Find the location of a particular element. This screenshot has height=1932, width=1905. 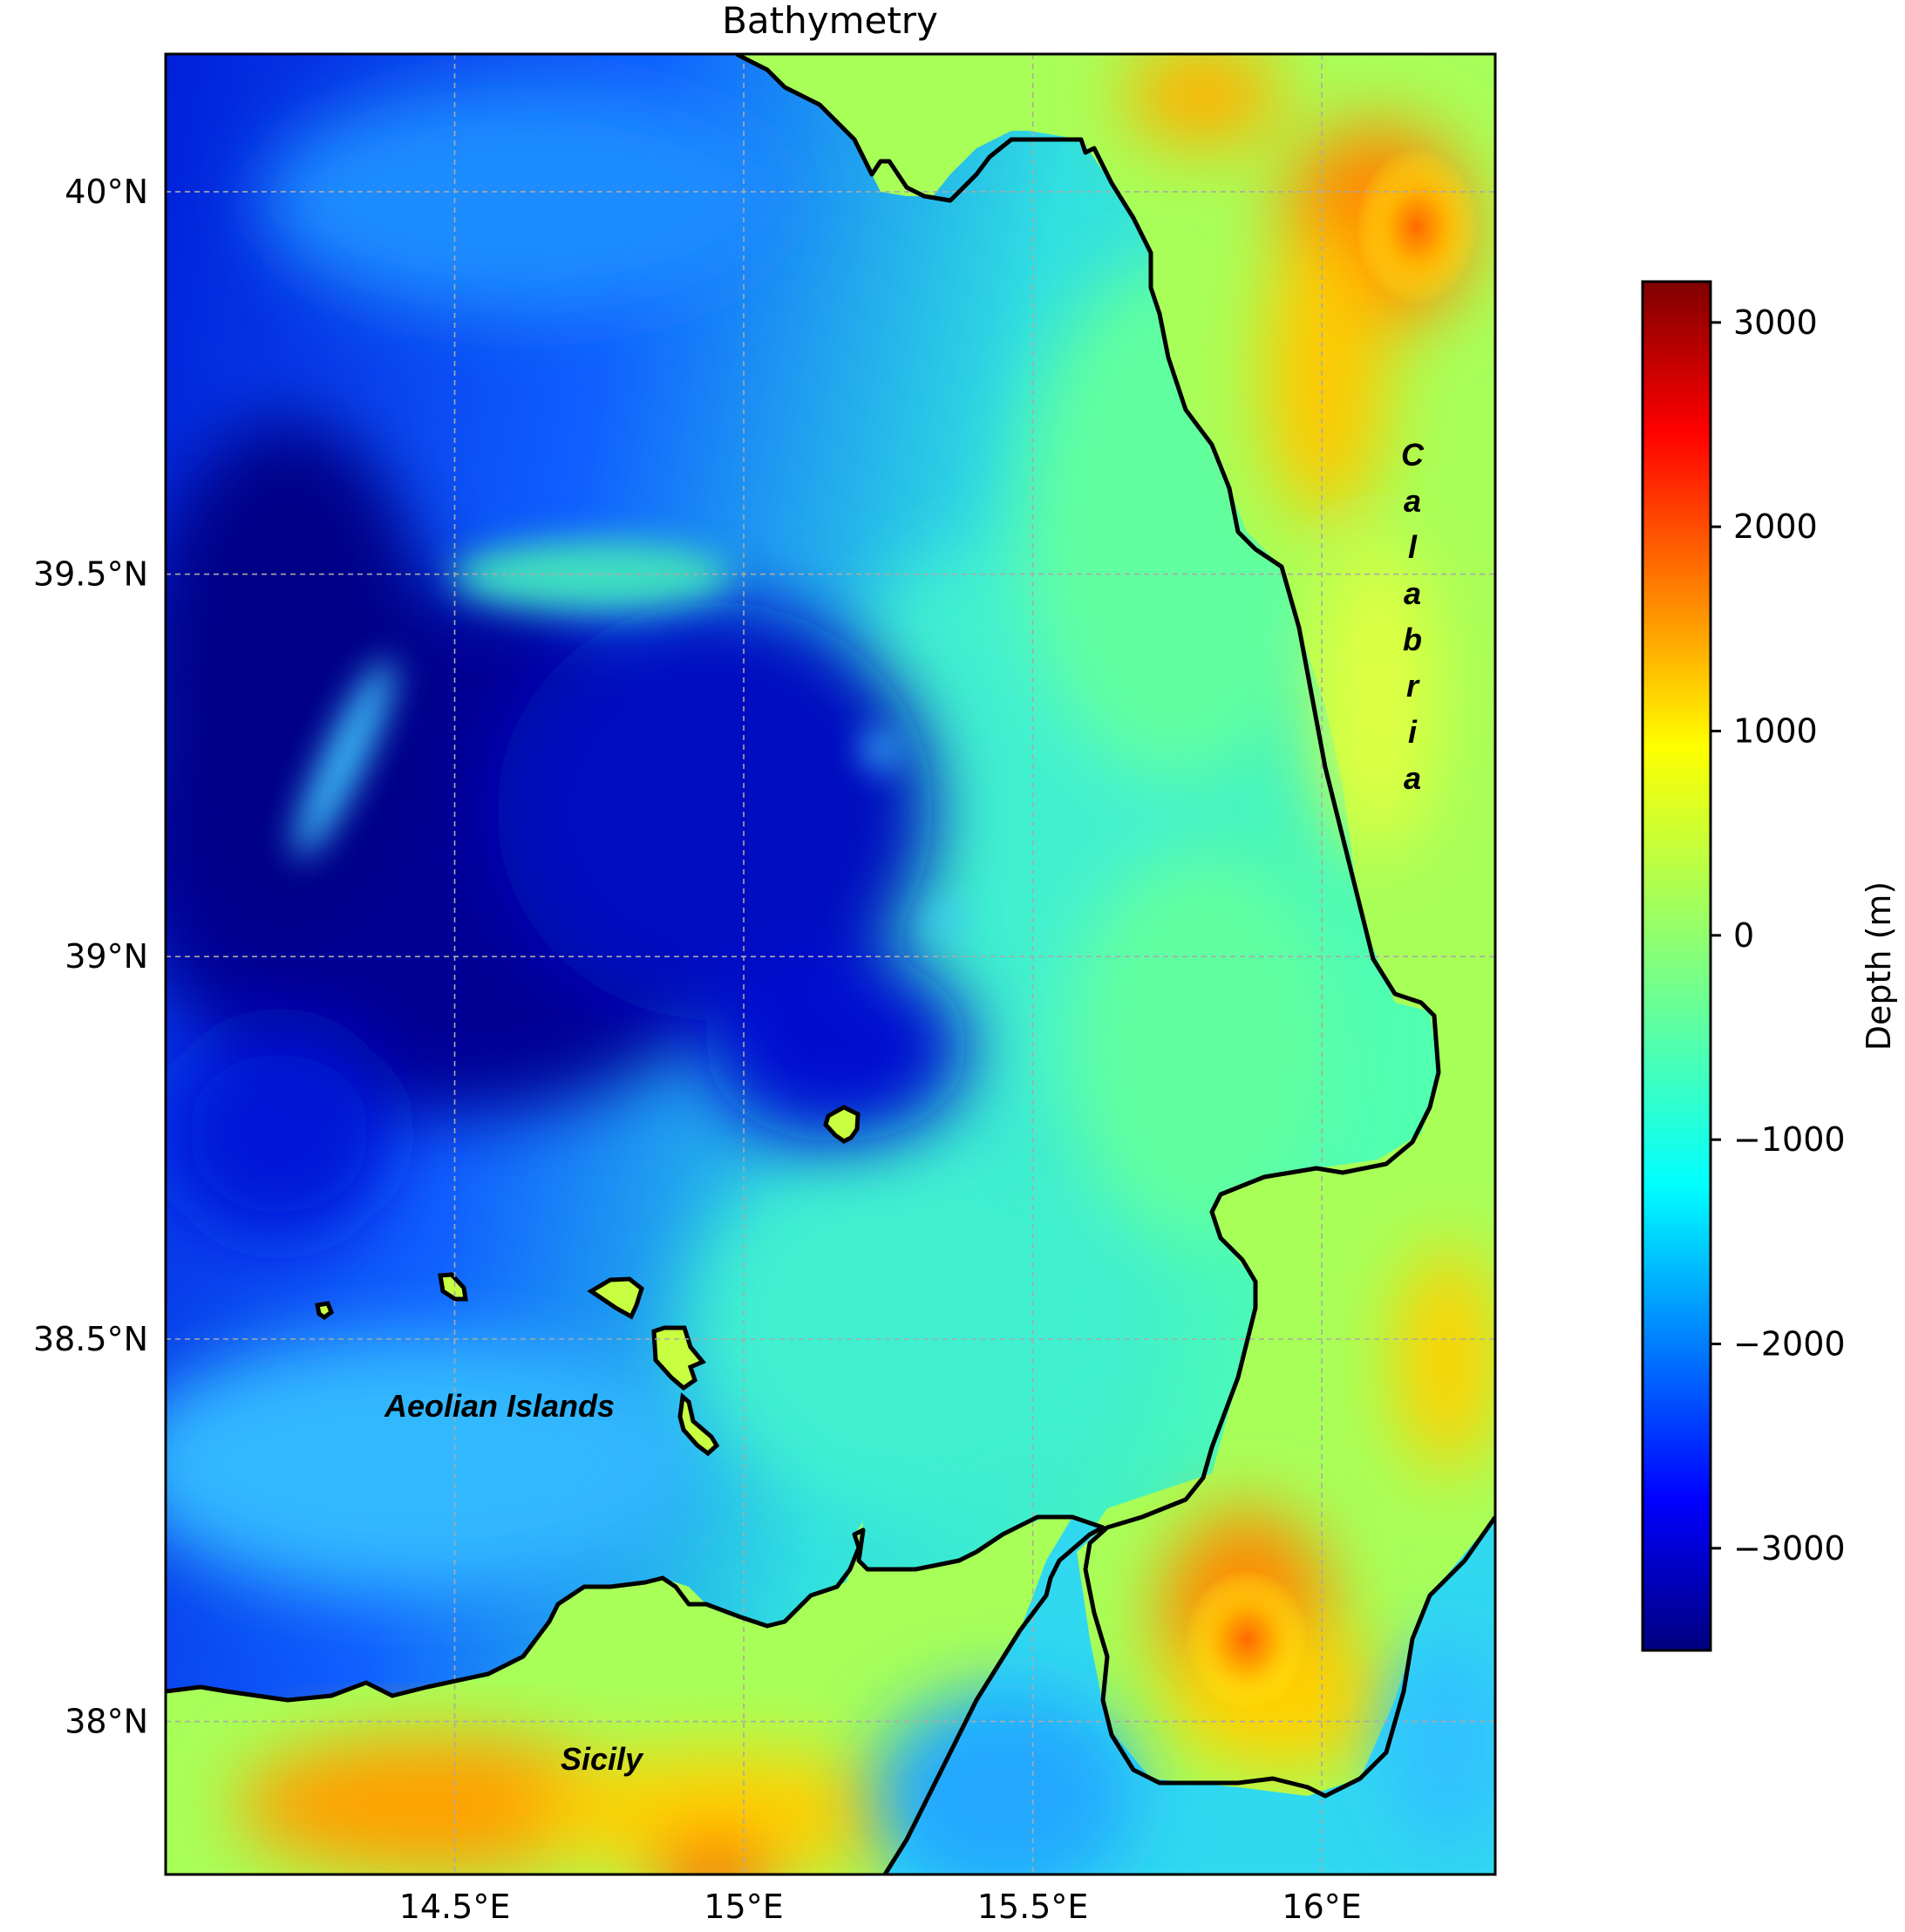

colorbar-tick-label: 2000 is located at coordinates (1776, 526).